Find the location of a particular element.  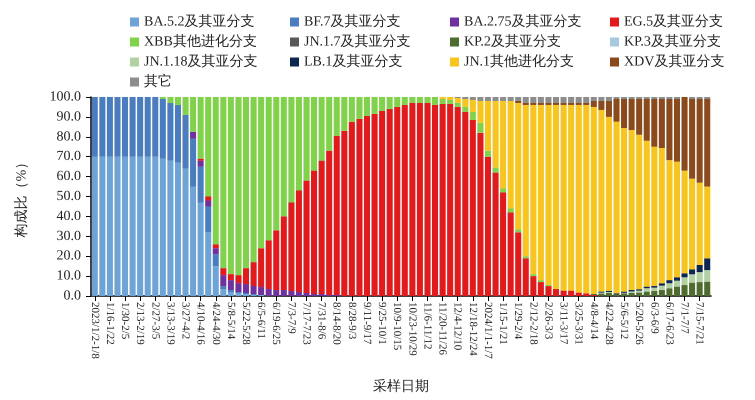

x-tick-label: 3/25-3/31 is located at coordinates (578, 323).